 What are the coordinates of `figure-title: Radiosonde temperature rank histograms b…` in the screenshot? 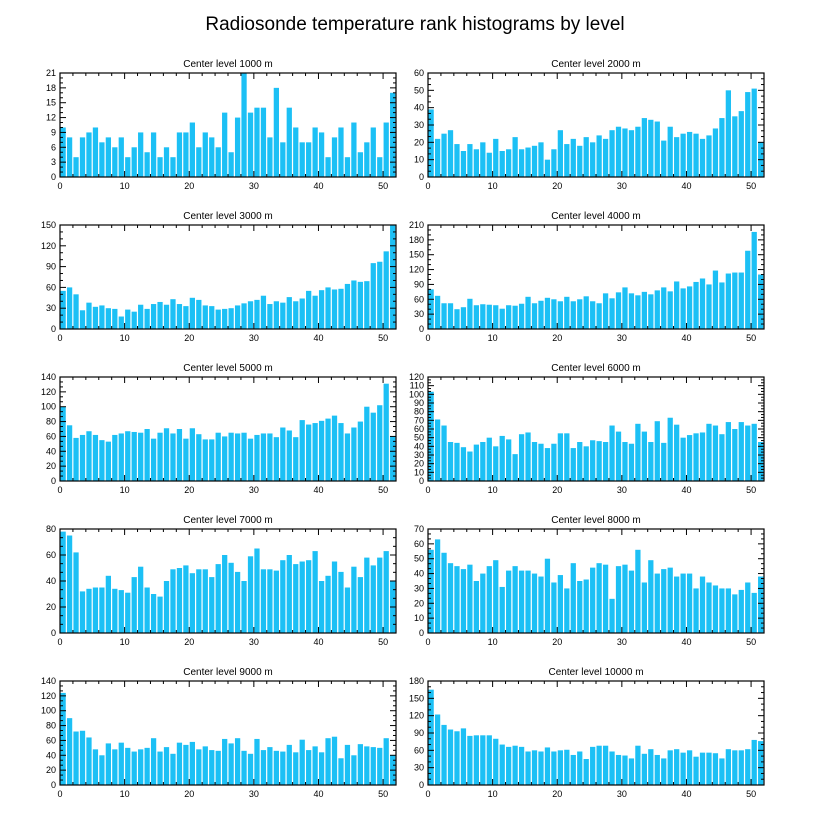 It's located at (414, 24).